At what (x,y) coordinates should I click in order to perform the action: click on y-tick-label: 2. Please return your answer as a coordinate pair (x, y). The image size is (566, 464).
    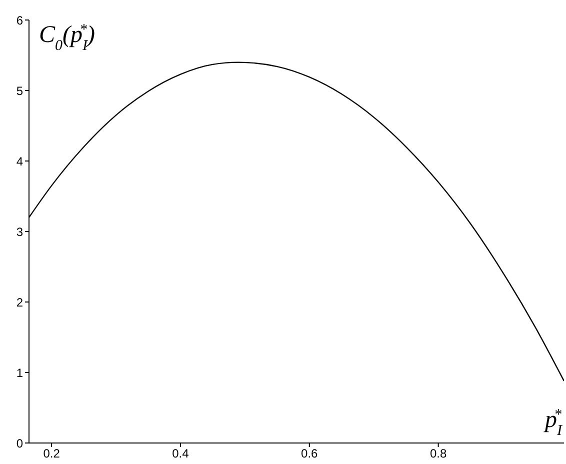
    Looking at the image, I should click on (20, 302).